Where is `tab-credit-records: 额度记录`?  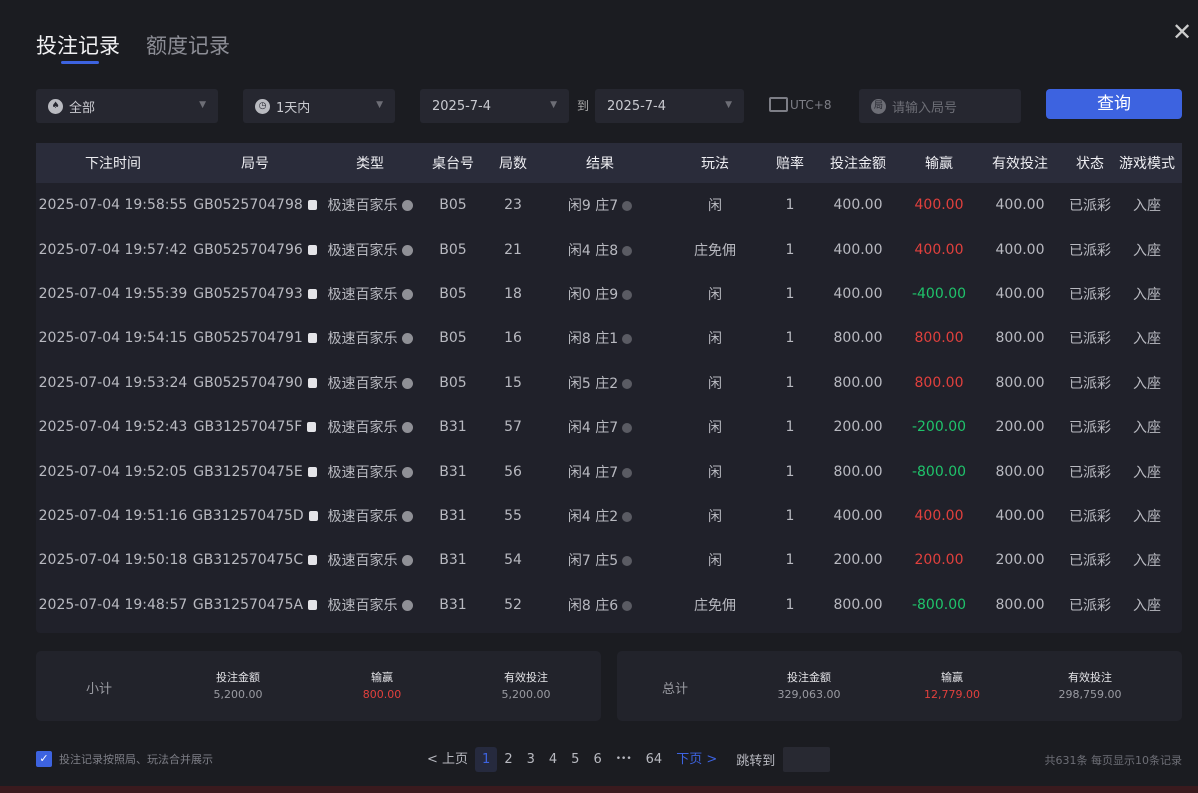
tab-credit-records: 额度记录 is located at coordinates (188, 46).